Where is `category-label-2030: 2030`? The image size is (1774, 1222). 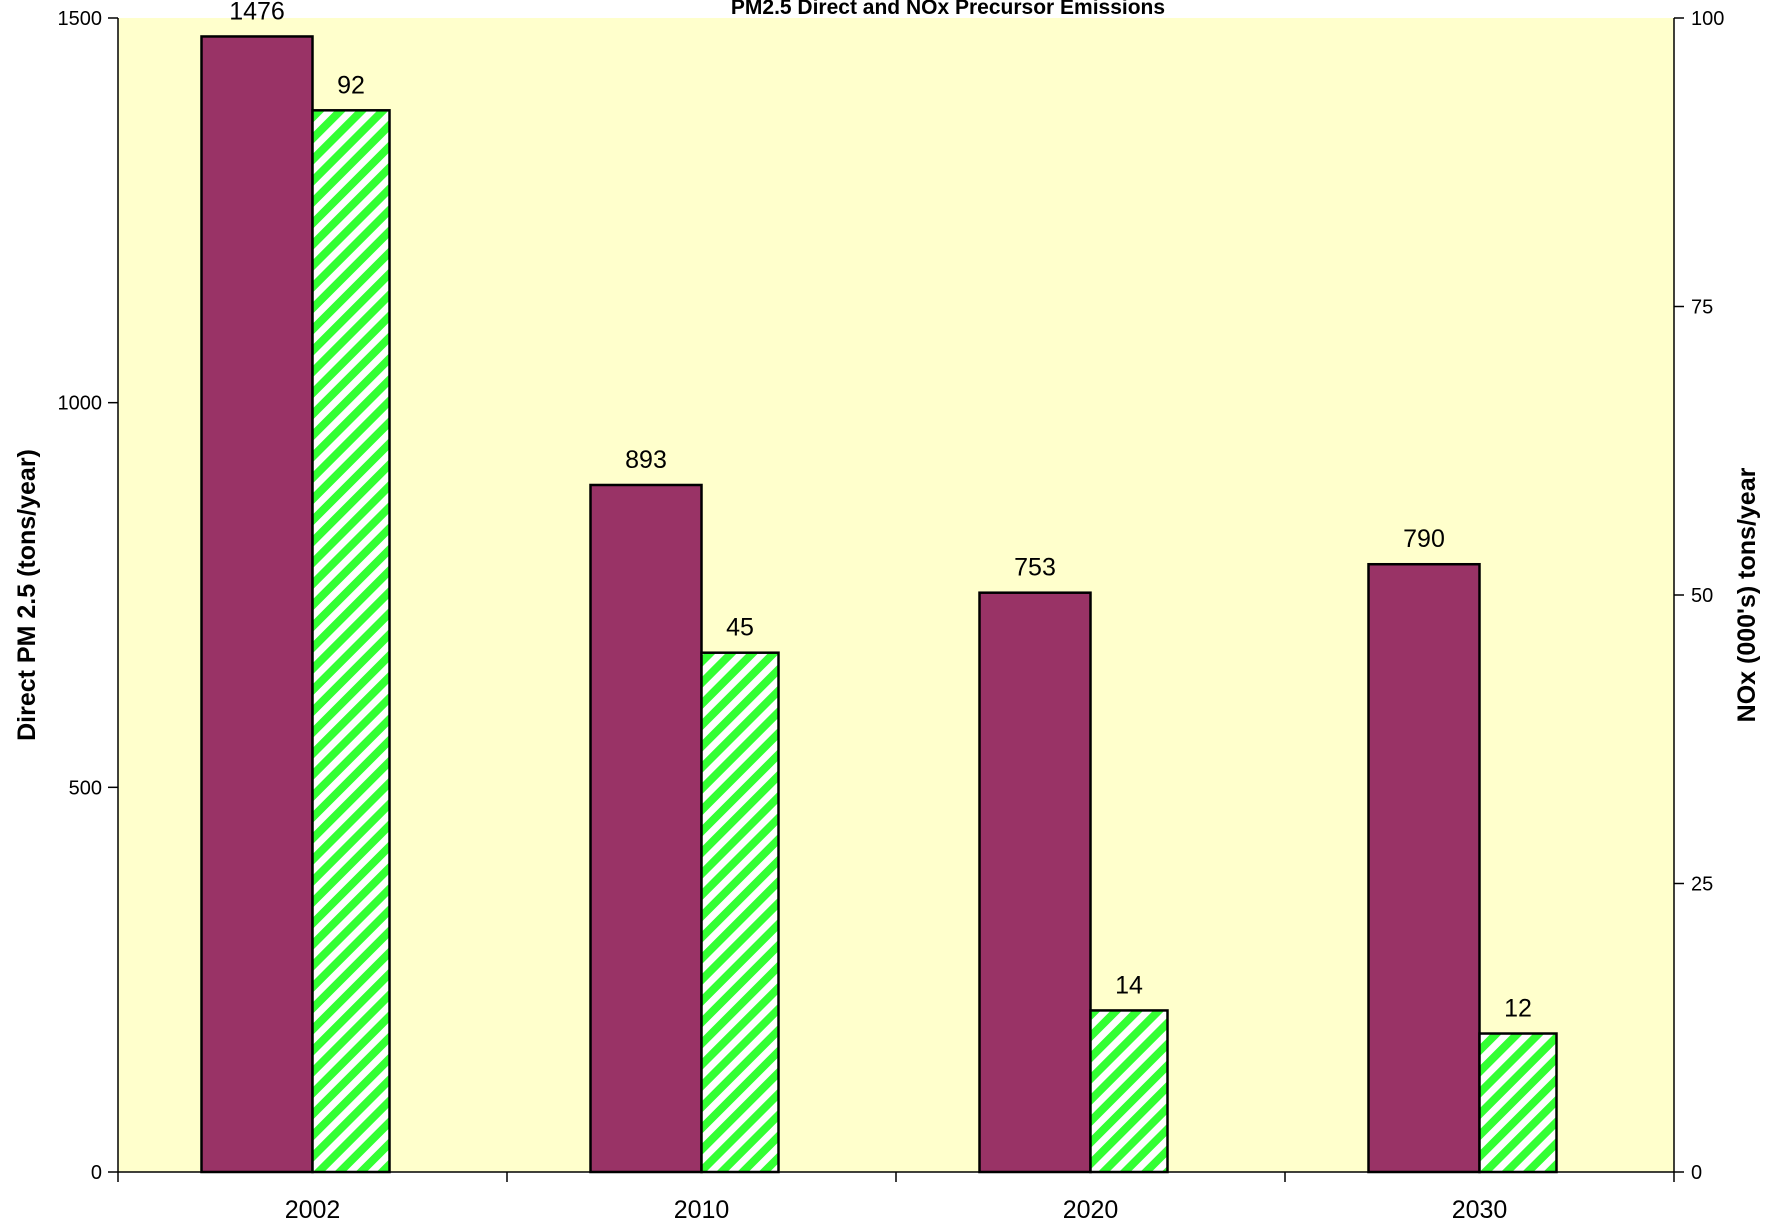 category-label-2030: 2030 is located at coordinates (1480, 1209).